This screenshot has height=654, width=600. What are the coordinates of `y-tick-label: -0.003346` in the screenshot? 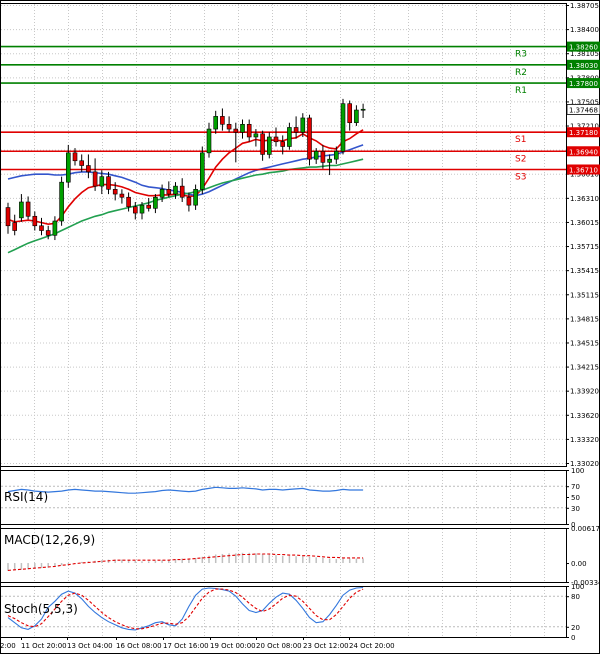 It's located at (585, 583).